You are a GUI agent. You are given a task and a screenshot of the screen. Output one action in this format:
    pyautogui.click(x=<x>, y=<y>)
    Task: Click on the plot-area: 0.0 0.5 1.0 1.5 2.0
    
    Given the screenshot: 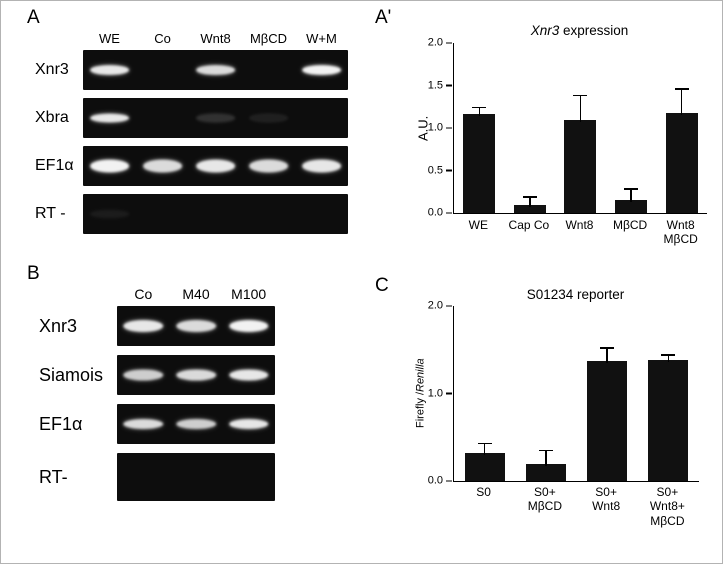 What is the action you would take?
    pyautogui.click(x=567, y=127)
    